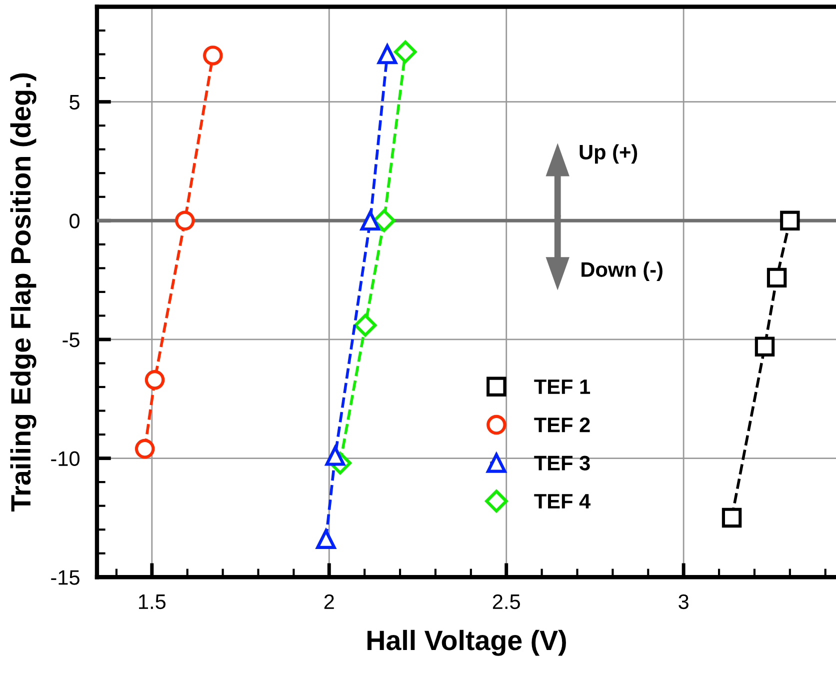 The width and height of the screenshot is (836, 675). I want to click on y-tick-label: -15, so click(65, 577).